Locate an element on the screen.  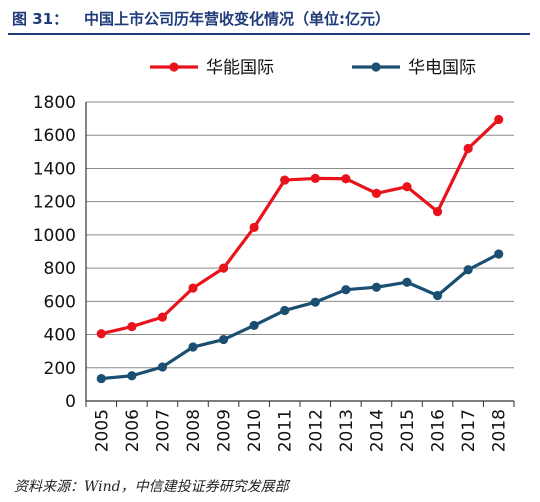
chart-legend: 华能国际 华电国际 is located at coordinates (313, 68).